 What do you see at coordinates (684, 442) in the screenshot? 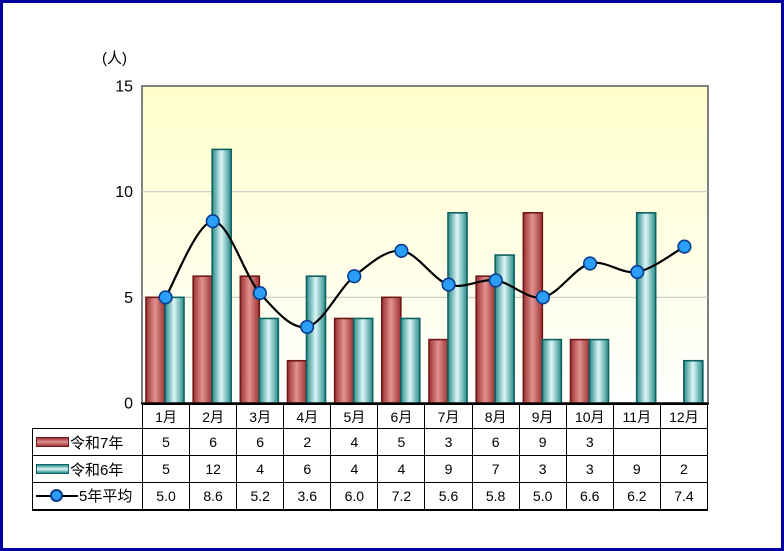
I see `value-cell` at bounding box center [684, 442].